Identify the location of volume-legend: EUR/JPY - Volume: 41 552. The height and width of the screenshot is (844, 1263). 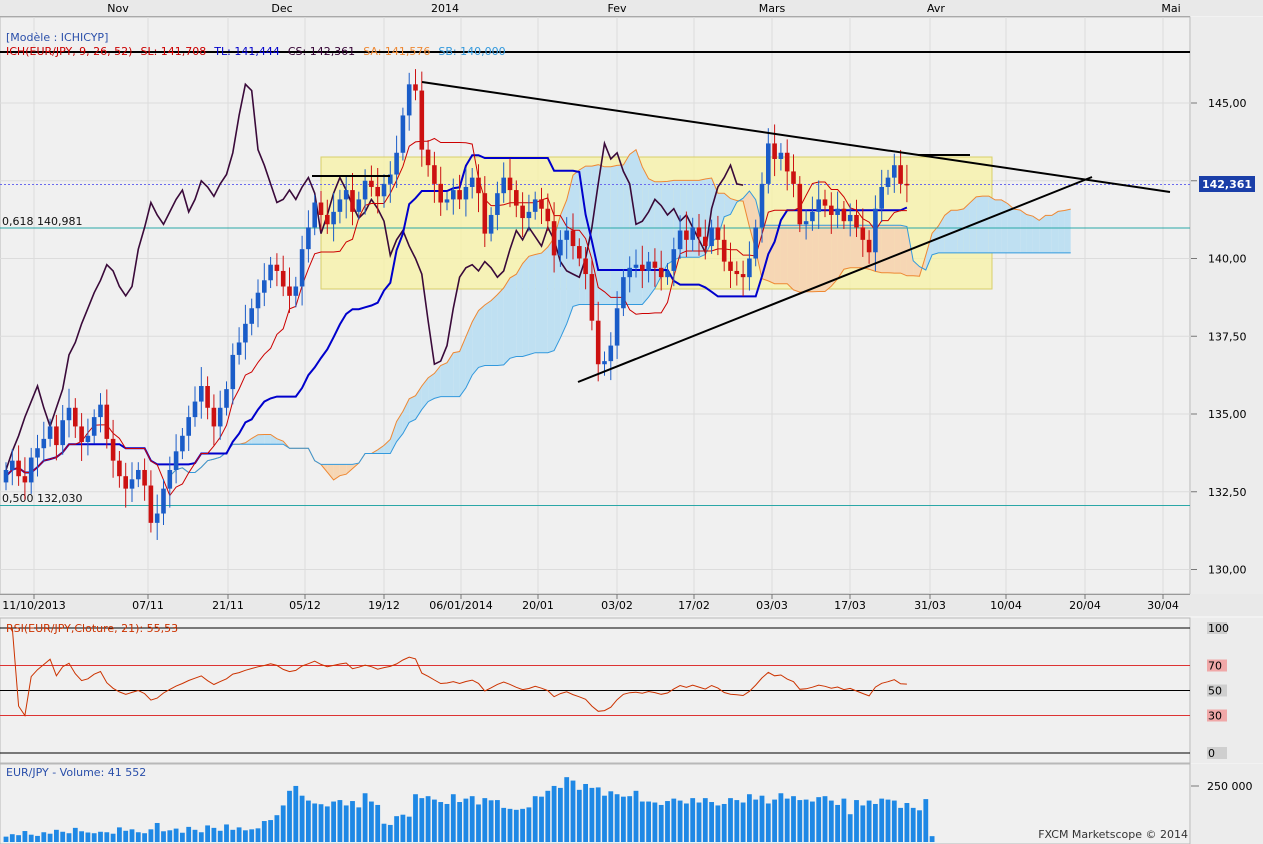
(76, 772).